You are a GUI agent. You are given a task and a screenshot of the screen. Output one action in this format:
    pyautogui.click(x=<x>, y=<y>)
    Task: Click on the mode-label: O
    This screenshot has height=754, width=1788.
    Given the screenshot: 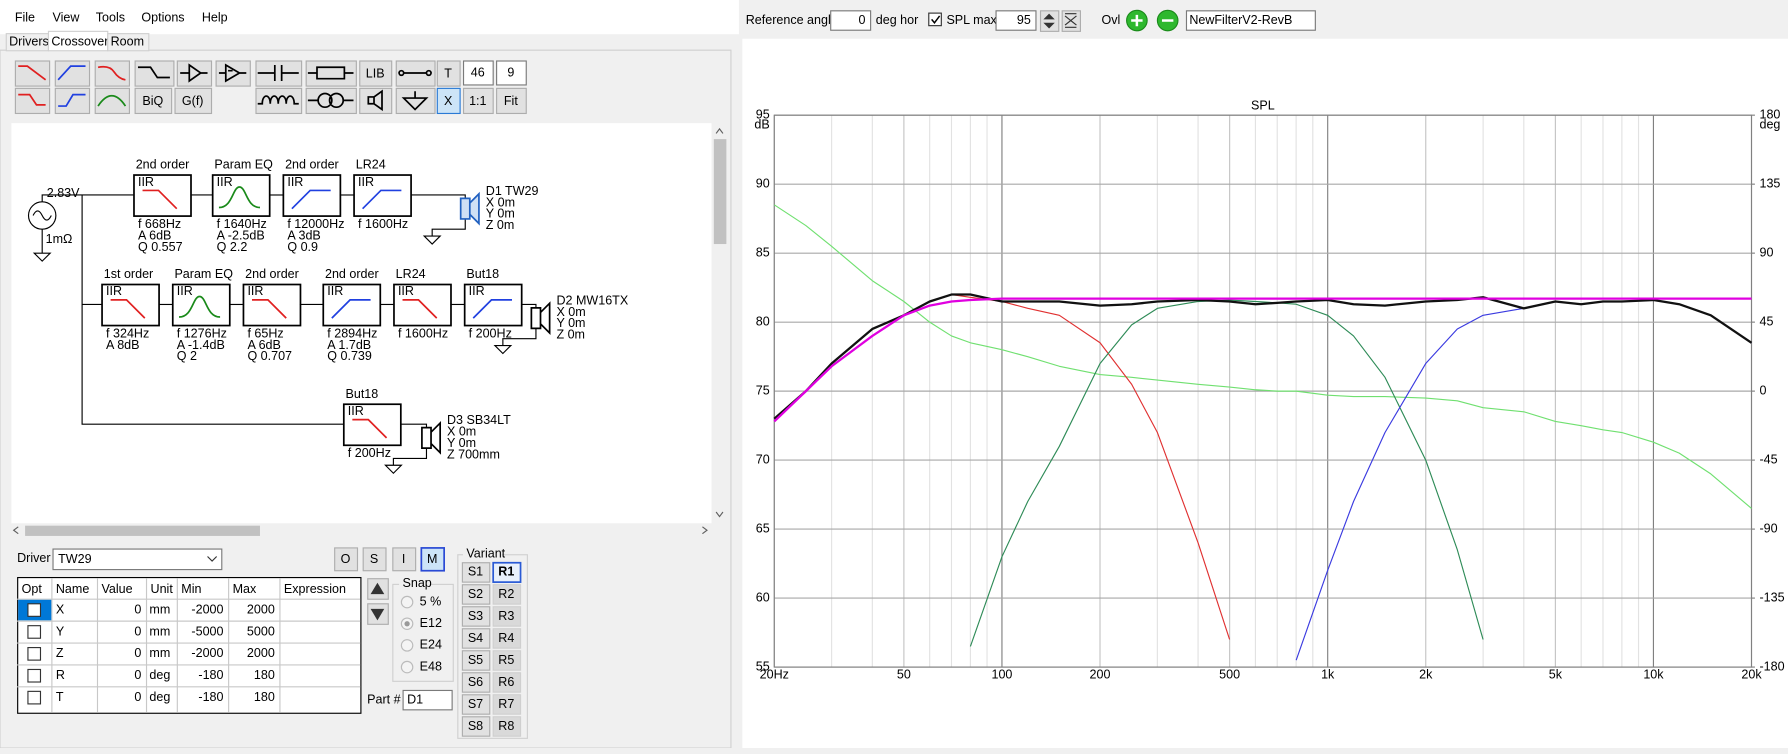 What is the action you would take?
    pyautogui.click(x=346, y=559)
    